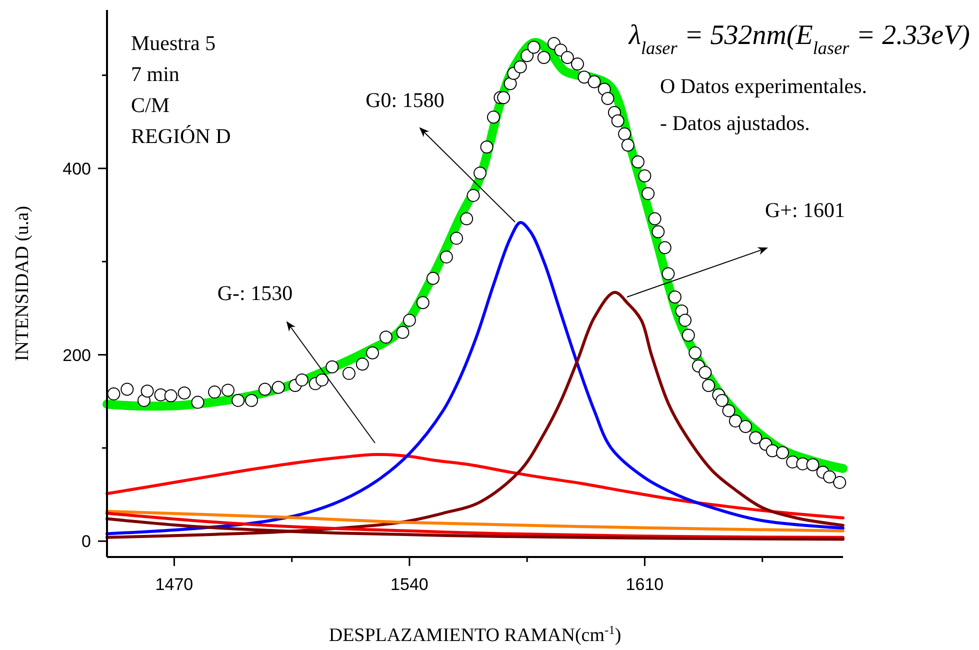 The width and height of the screenshot is (979, 650). Describe the element at coordinates (76, 168) in the screenshot. I see `y-tick-label: 400` at that location.